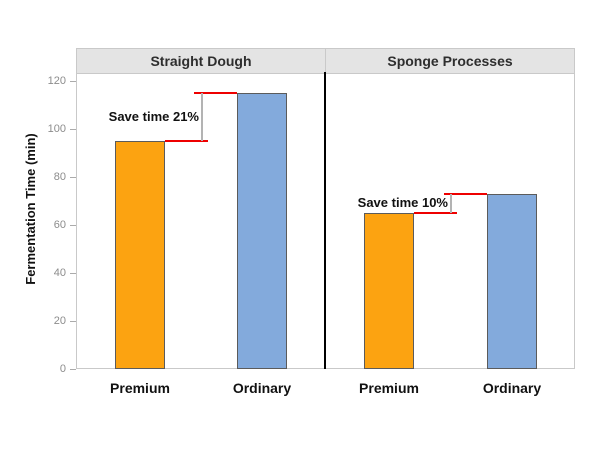 This screenshot has height=450, width=600. What do you see at coordinates (201, 61) in the screenshot?
I see `facet-header-straight-dough: Straight Dough` at bounding box center [201, 61].